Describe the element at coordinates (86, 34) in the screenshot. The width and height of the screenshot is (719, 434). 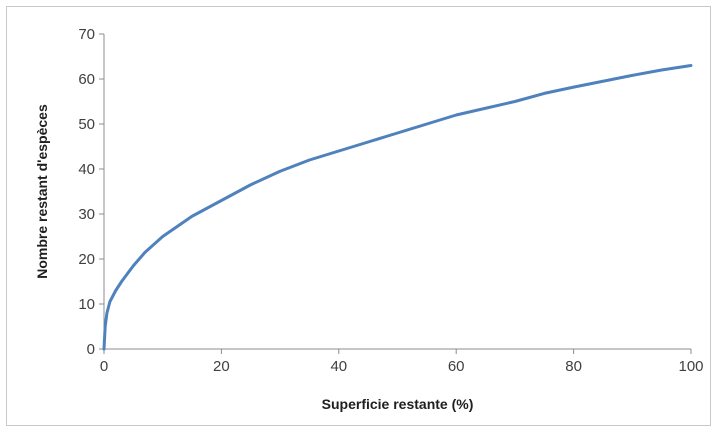
I see `y-tick-label: 70` at that location.